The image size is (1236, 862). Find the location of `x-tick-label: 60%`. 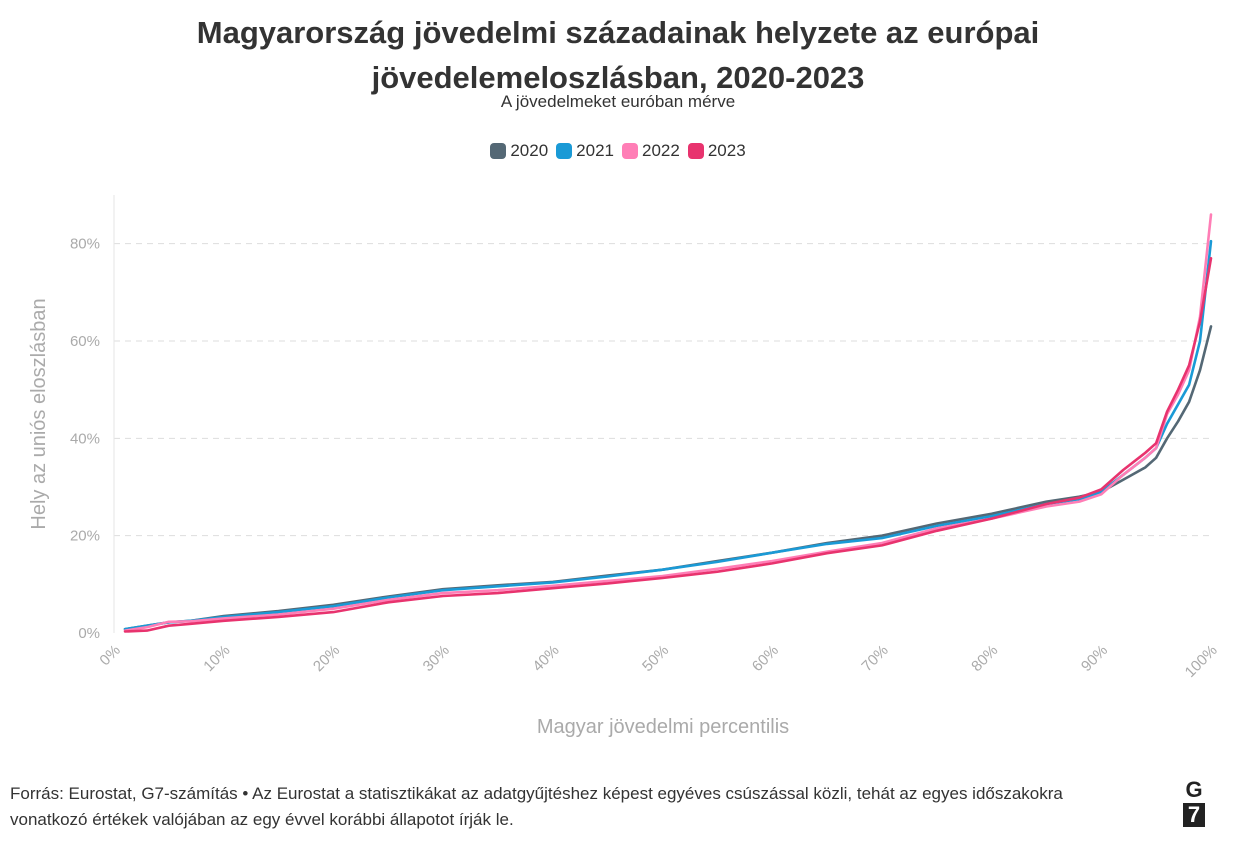

x-tick-label: 60% is located at coordinates (765, 658).